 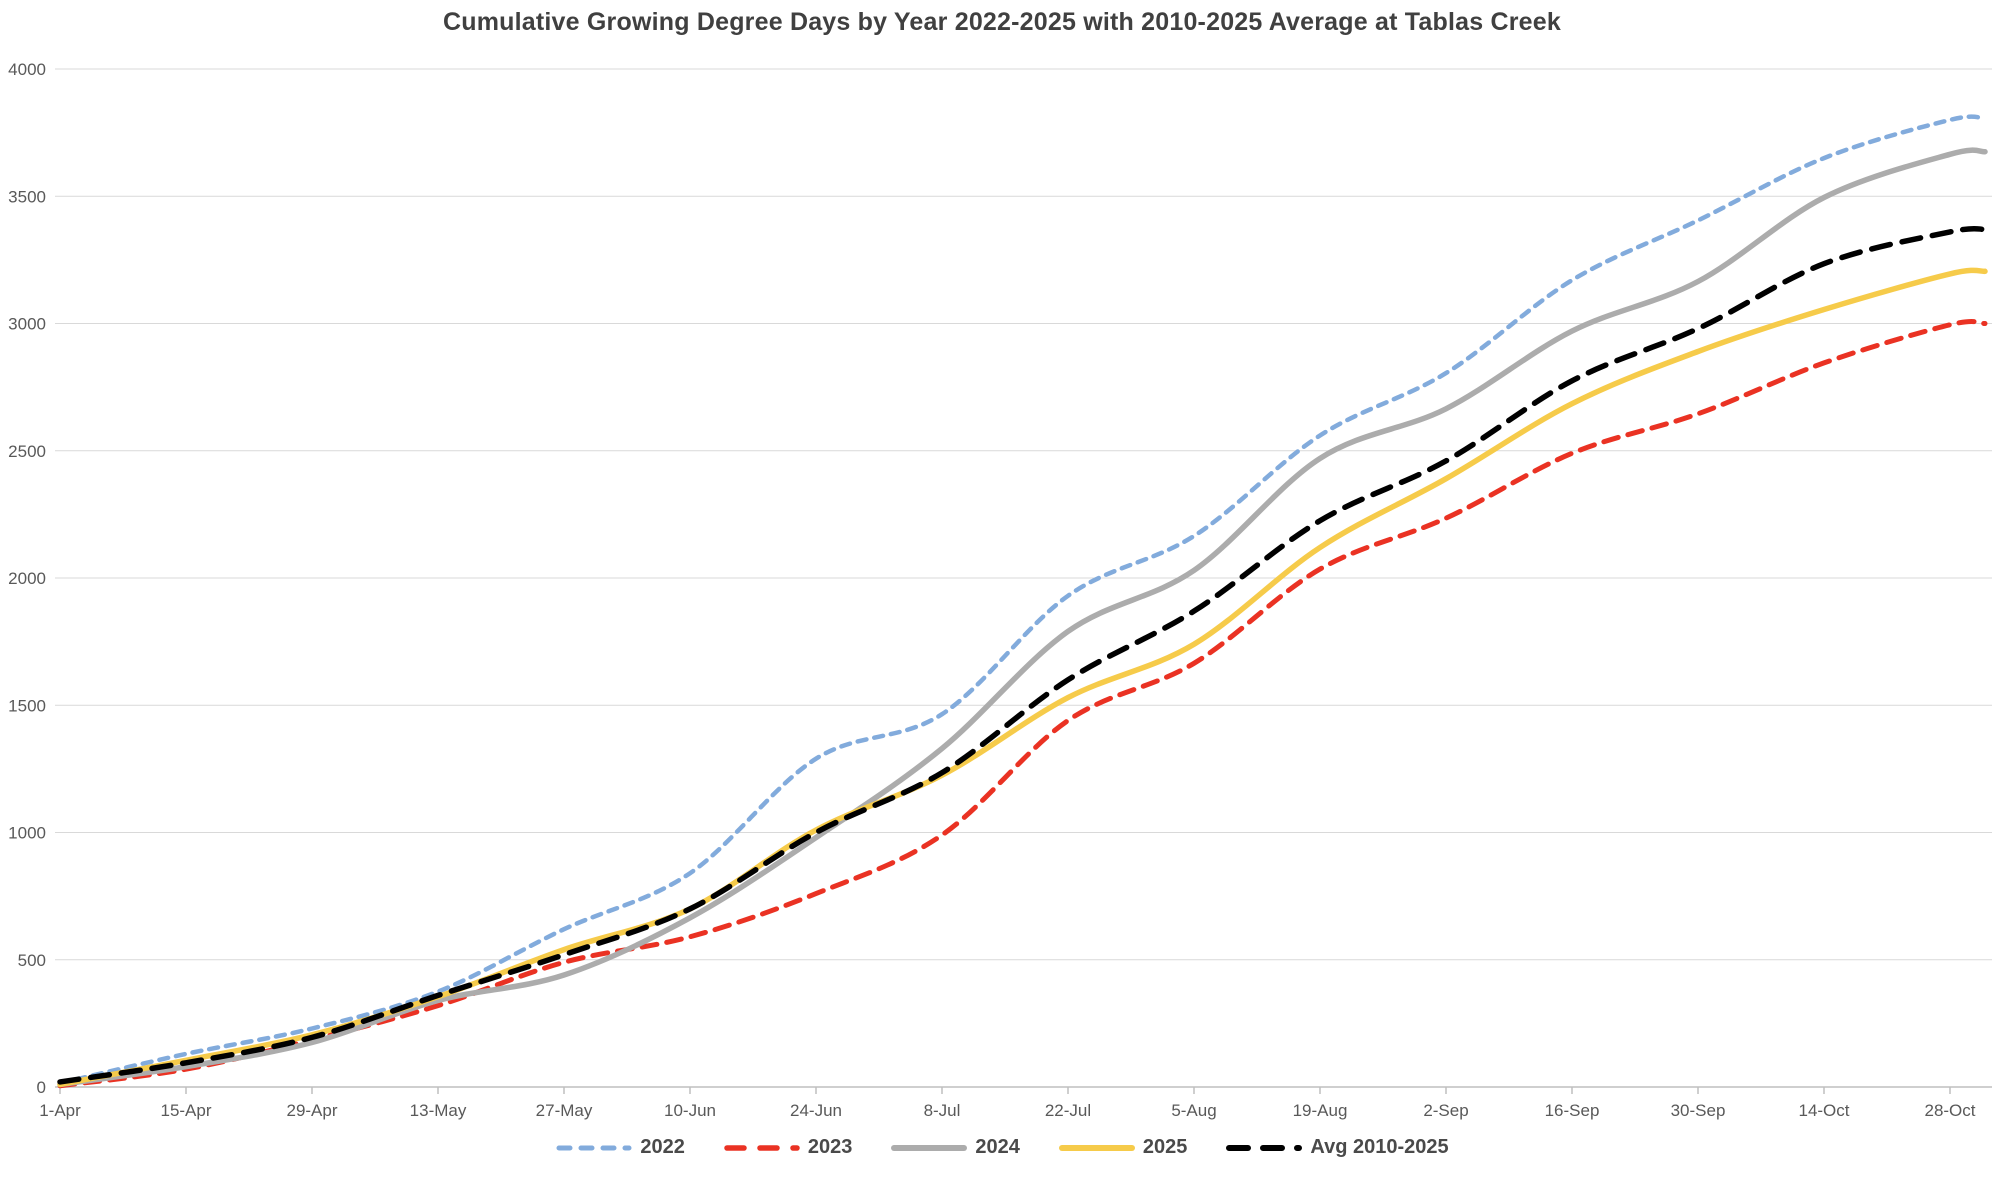 What do you see at coordinates (438, 1110) in the screenshot?
I see `x-tick-label: 13-May` at bounding box center [438, 1110].